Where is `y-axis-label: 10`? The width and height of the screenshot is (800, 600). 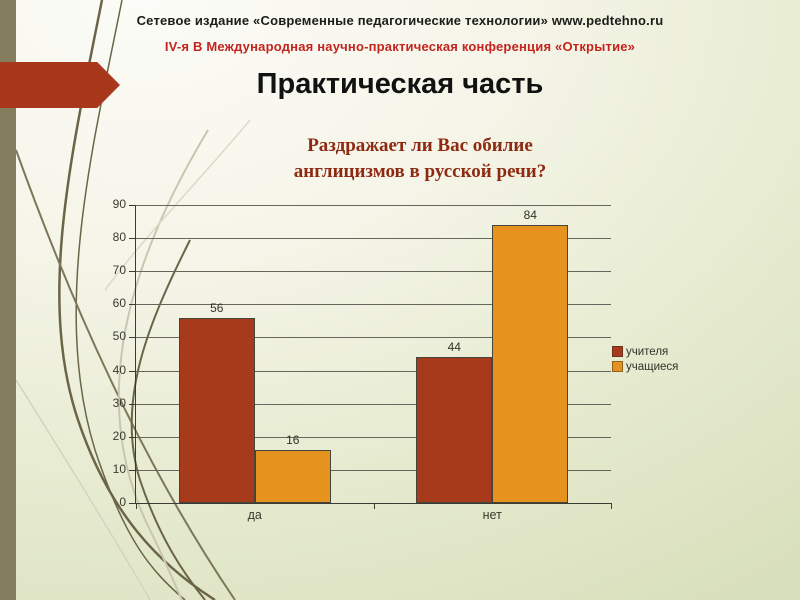
y-axis-label: 10 is located at coordinates (119, 468).